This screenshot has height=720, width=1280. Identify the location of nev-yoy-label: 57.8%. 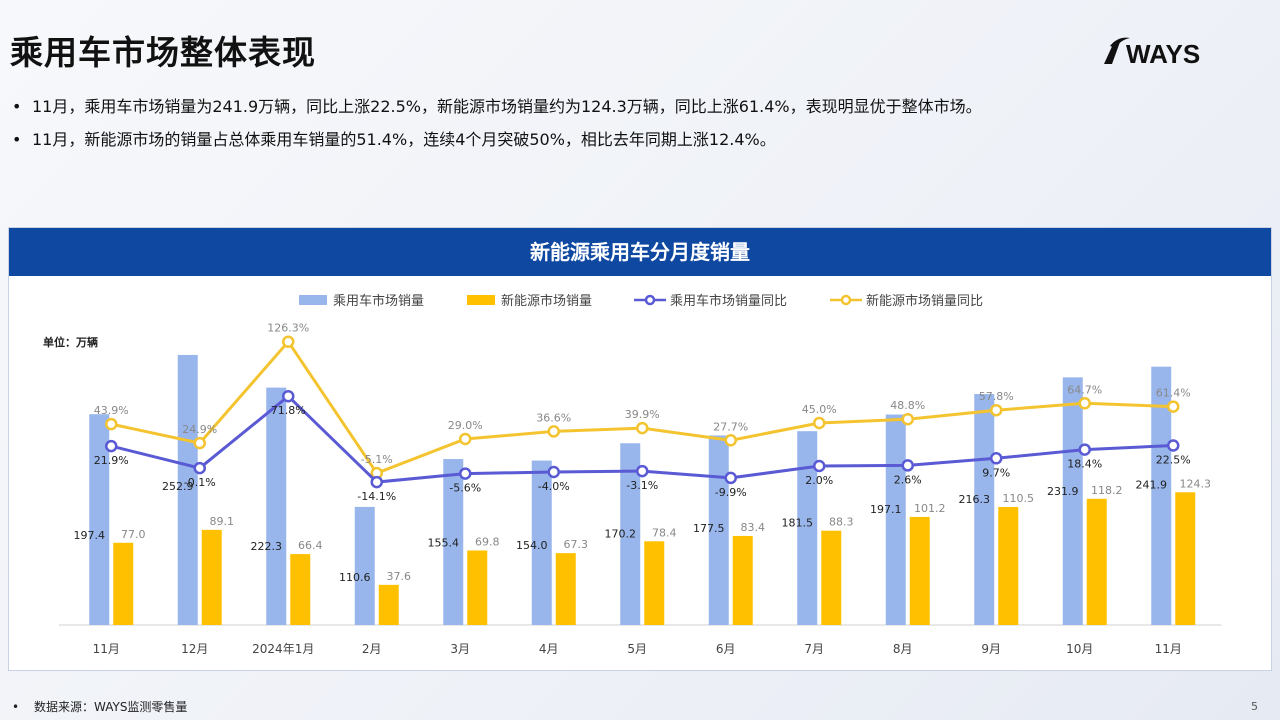
(996, 396).